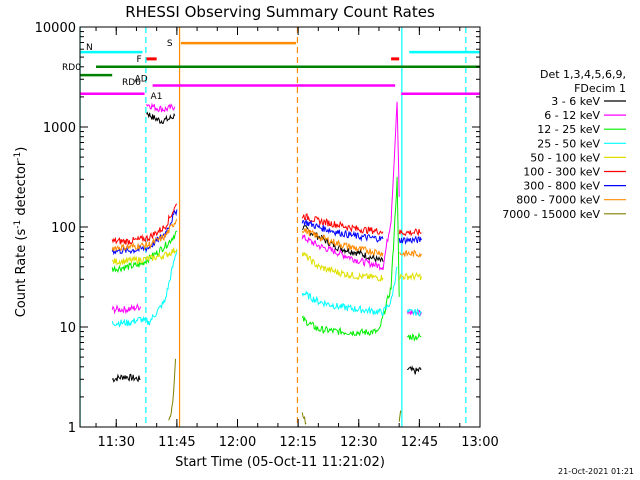 Image resolution: width=640 pixels, height=480 pixels. Describe the element at coordinates (89, 48) in the screenshot. I see `n_flag-label: N` at that location.